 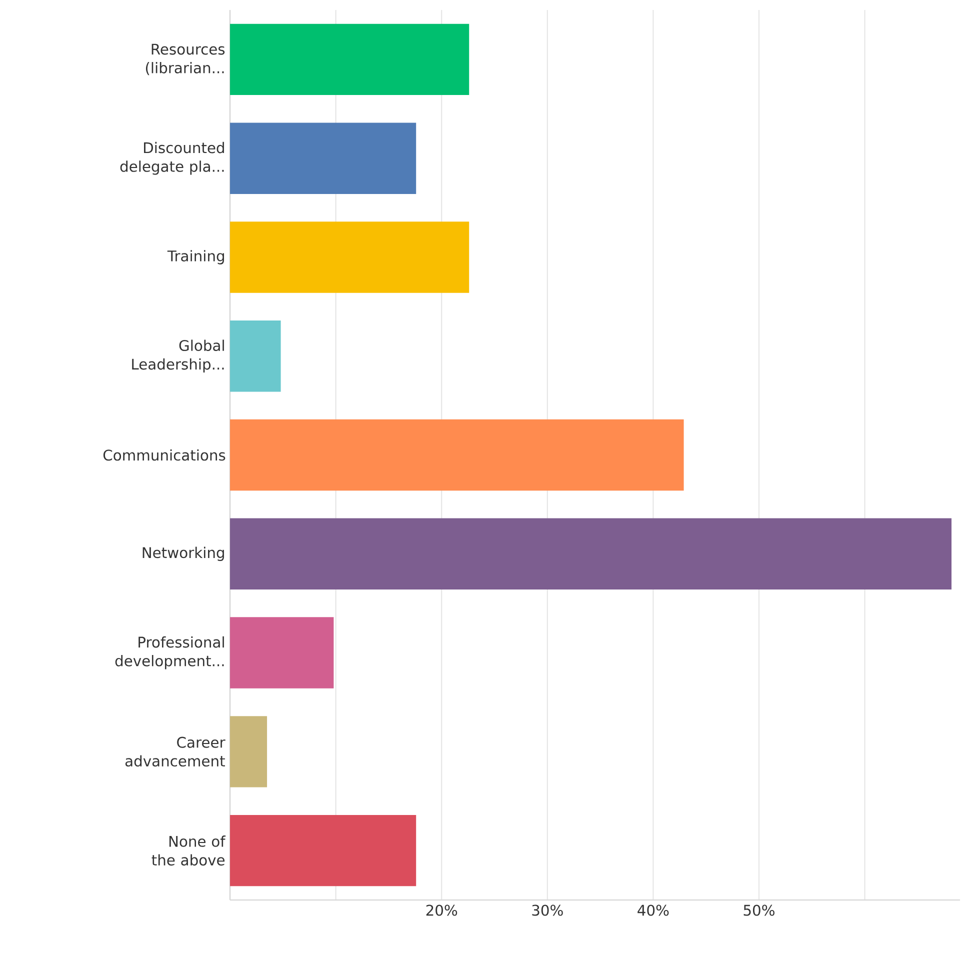 What do you see at coordinates (164, 455) in the screenshot?
I see `y-tick-label: Communications` at bounding box center [164, 455].